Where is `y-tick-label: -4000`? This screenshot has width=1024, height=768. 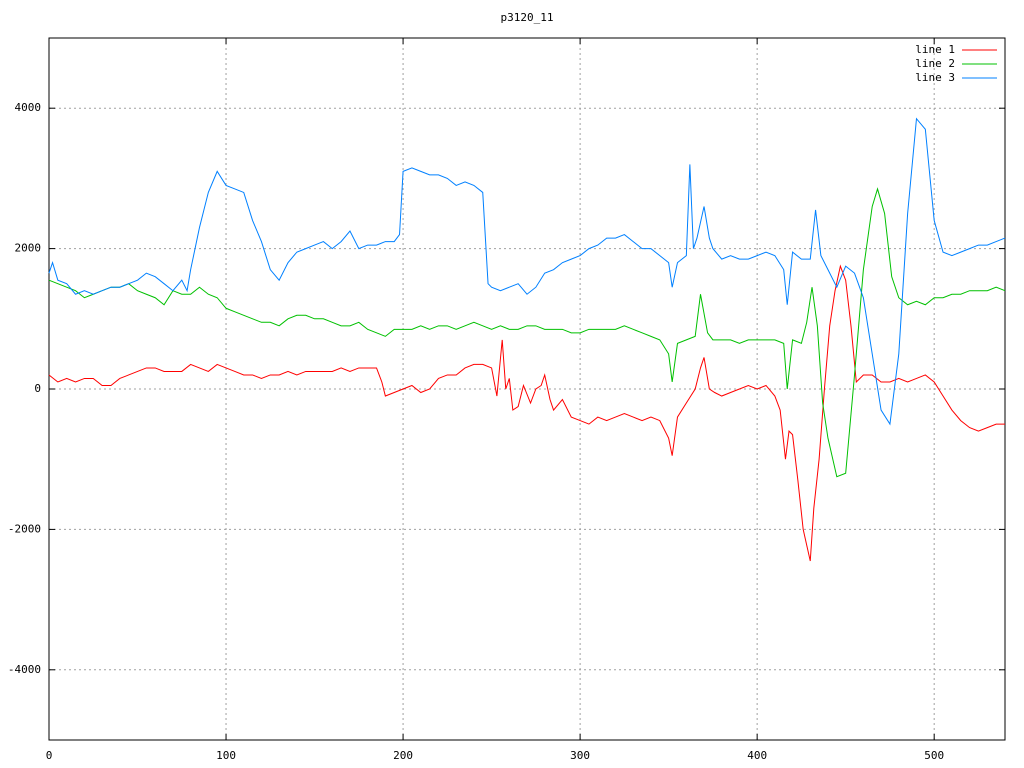
y-tick-label: -4000 is located at coordinates (24, 669).